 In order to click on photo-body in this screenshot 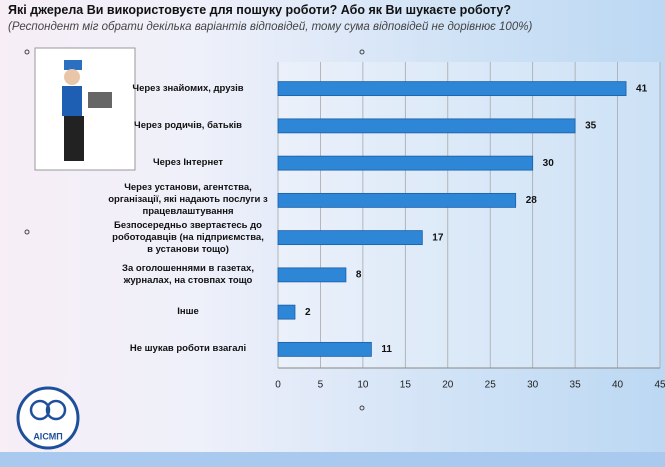, I will do `click(72, 101)`.